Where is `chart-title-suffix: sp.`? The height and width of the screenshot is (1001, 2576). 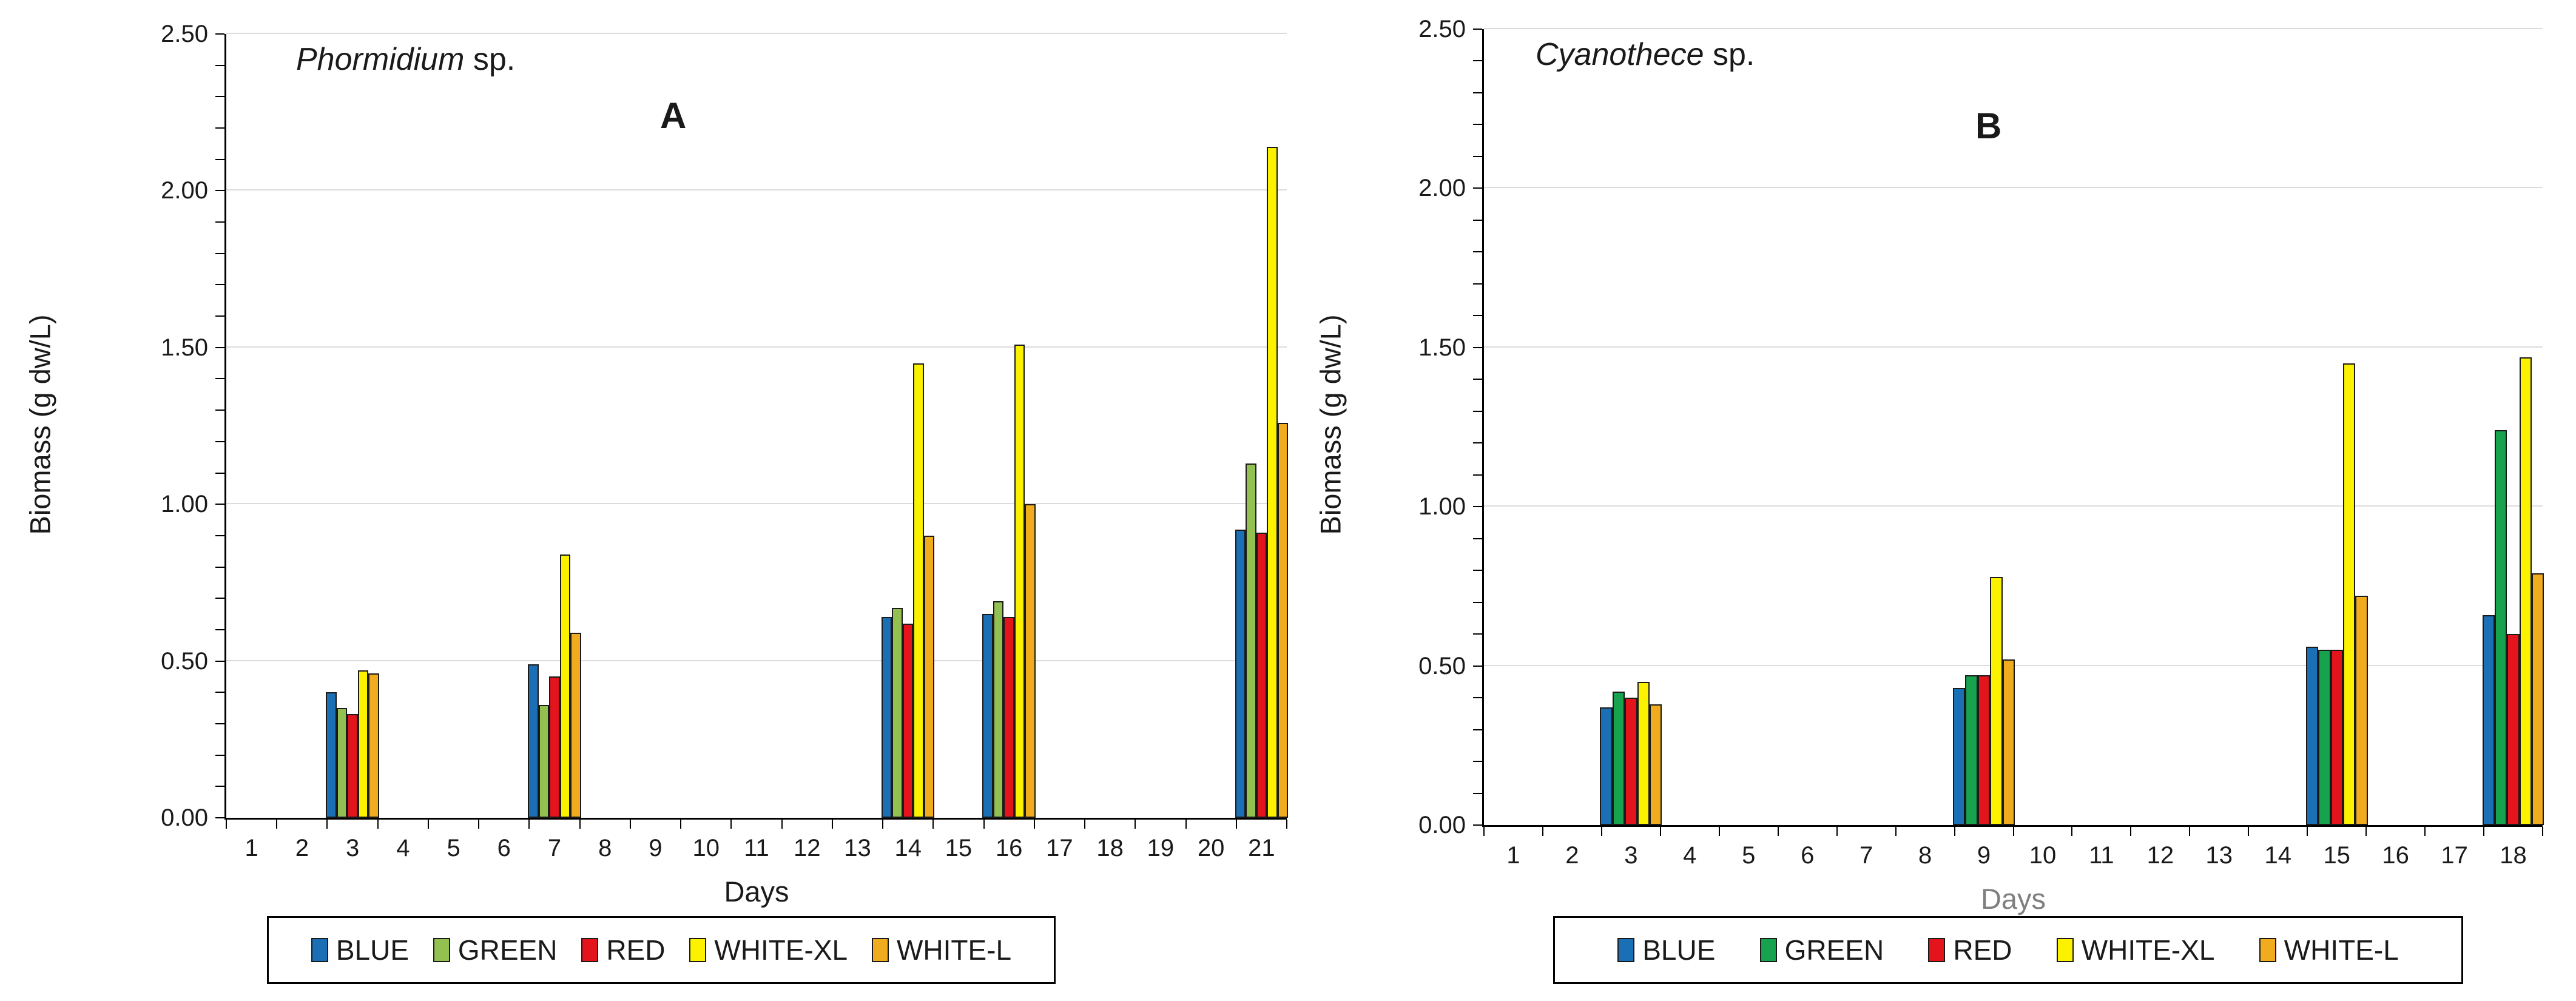 chart-title-suffix: sp. is located at coordinates (490, 59).